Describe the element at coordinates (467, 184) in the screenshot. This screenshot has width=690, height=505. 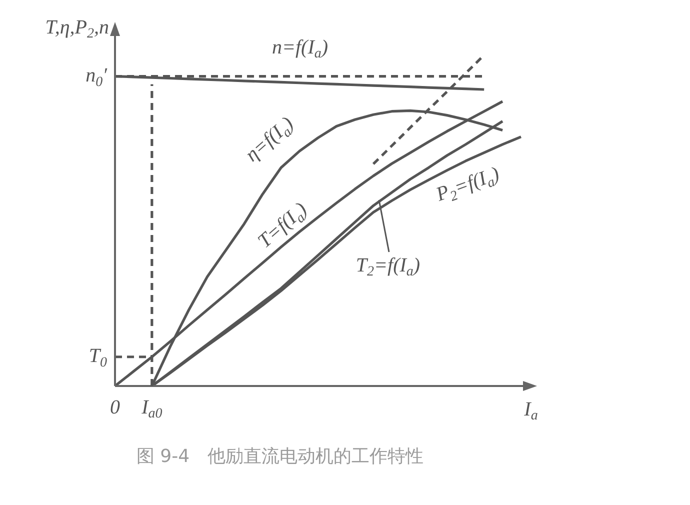
I see `annotation: P2=f(Ia)` at that location.